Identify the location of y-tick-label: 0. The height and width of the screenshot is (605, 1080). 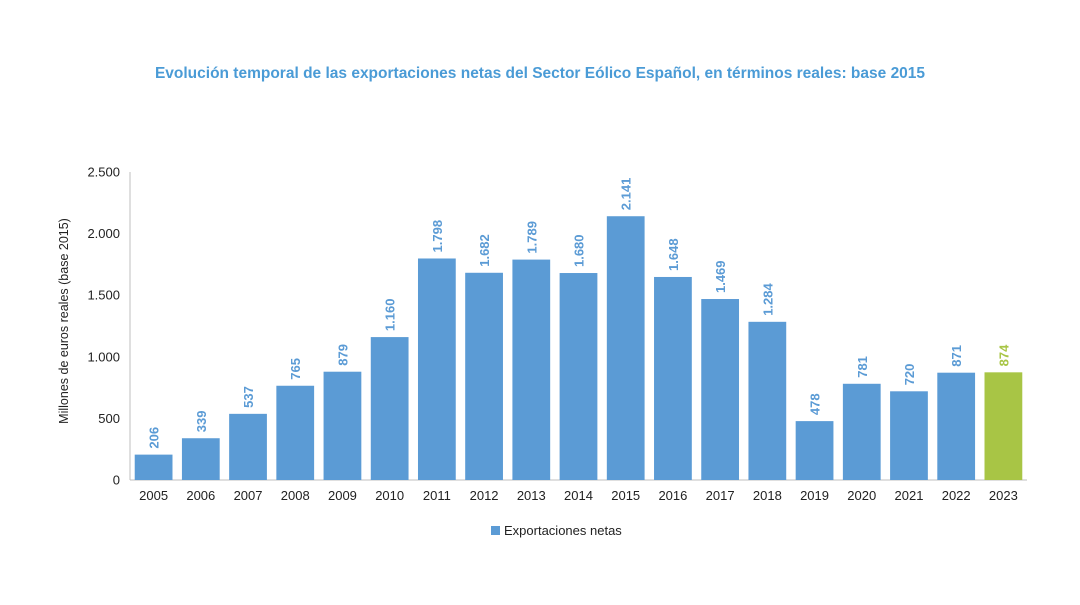
(116, 480).